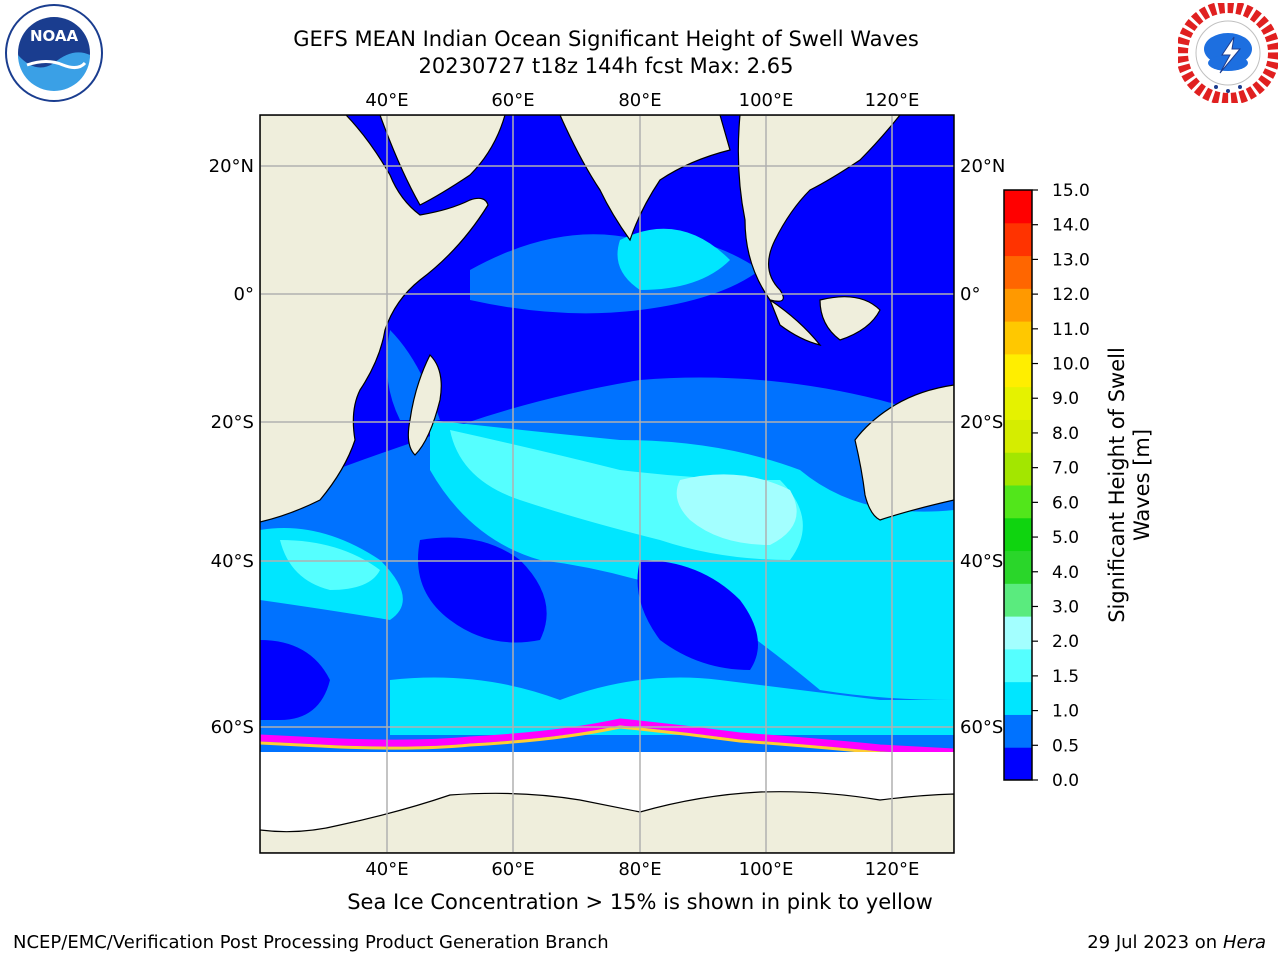 This screenshot has height=960, width=1280. I want to click on lat-label-right: 20°N, so click(982, 166).